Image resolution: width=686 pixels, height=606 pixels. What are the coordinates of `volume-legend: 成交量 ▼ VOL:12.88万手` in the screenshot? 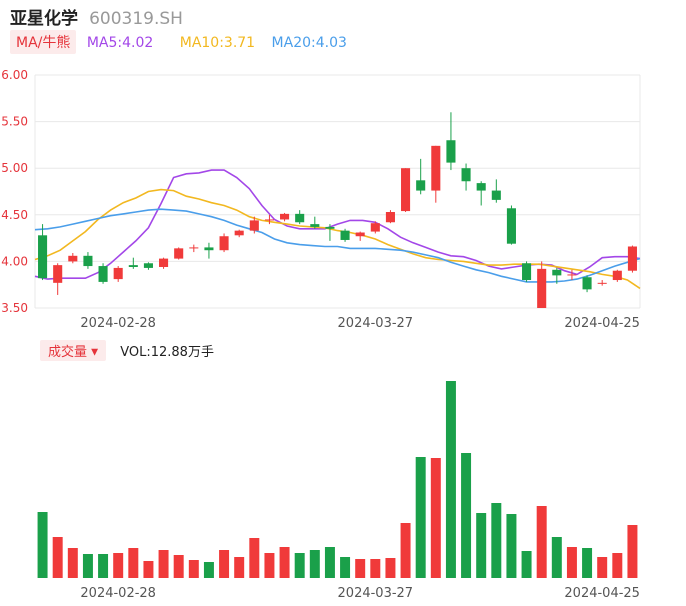 It's located at (127, 351).